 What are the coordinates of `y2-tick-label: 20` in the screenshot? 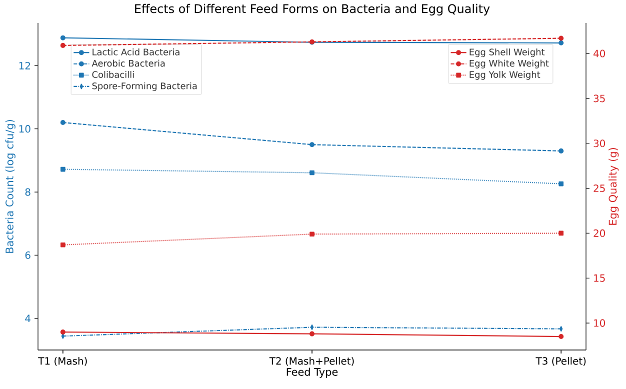 It's located at (600, 233).